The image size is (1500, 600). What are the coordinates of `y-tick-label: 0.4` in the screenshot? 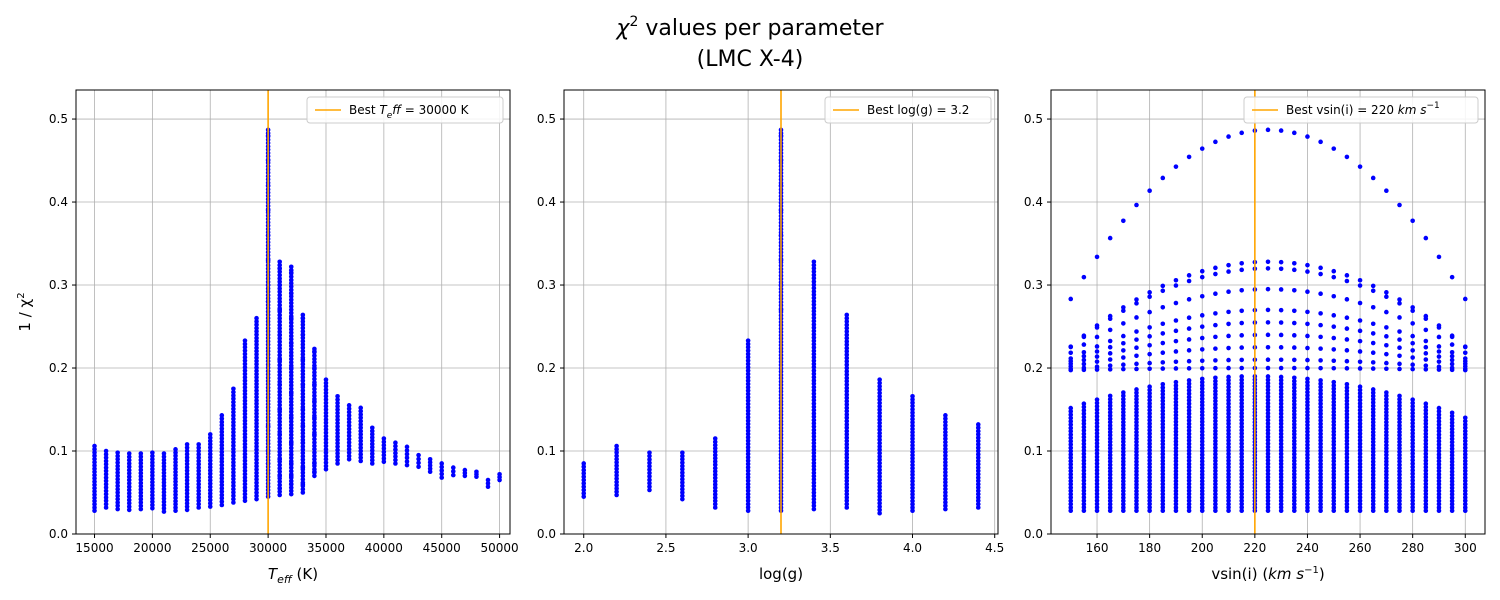 It's located at (58, 202).